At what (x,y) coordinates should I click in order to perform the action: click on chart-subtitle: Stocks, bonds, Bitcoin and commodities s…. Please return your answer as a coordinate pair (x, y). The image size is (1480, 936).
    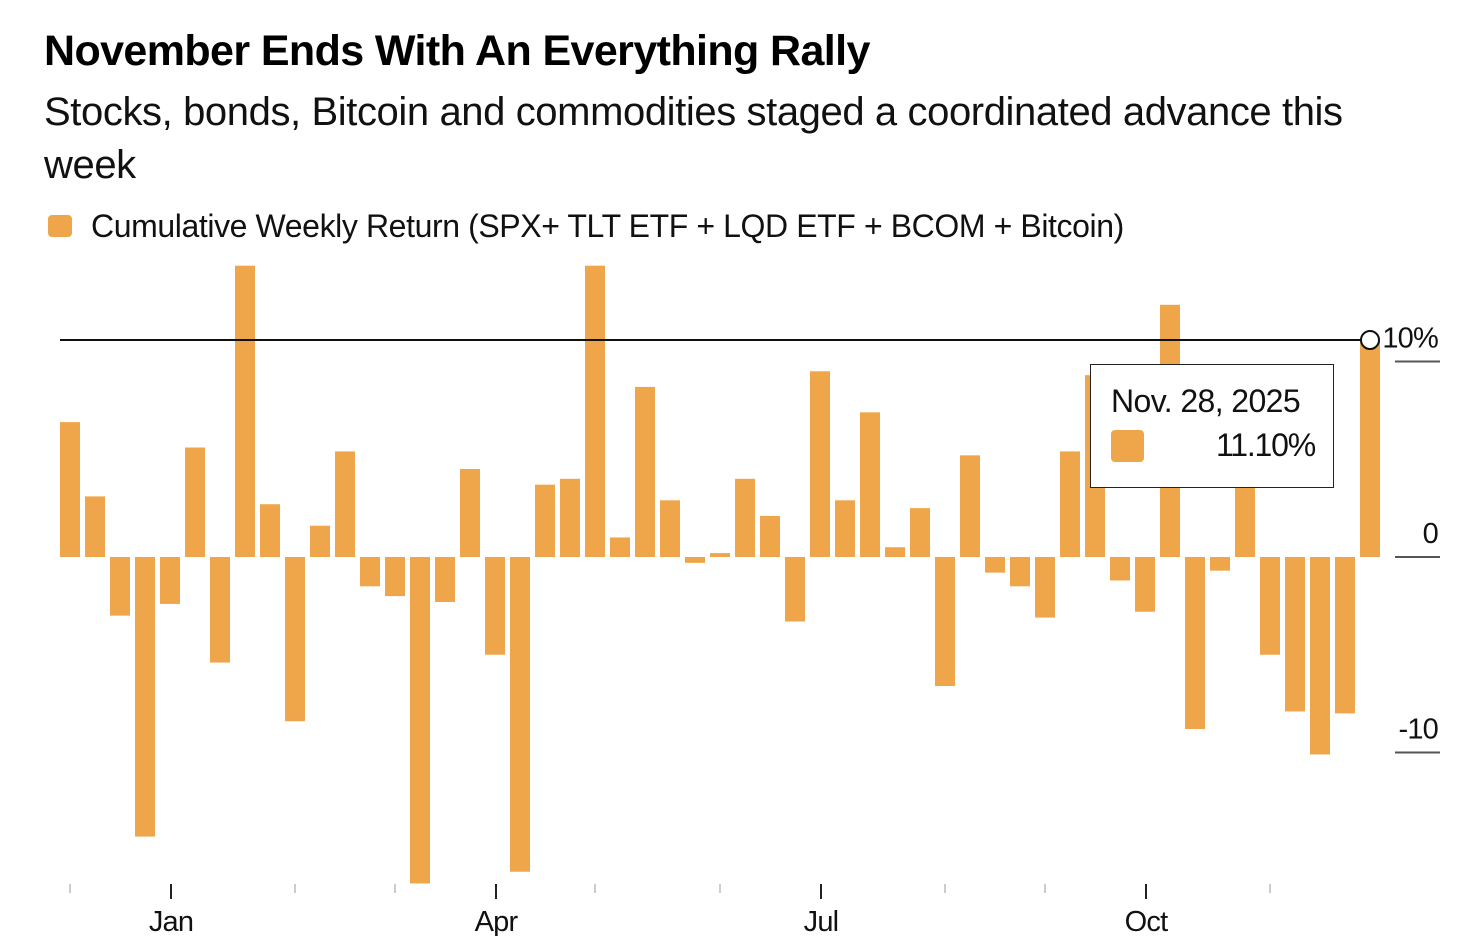
    Looking at the image, I should click on (693, 138).